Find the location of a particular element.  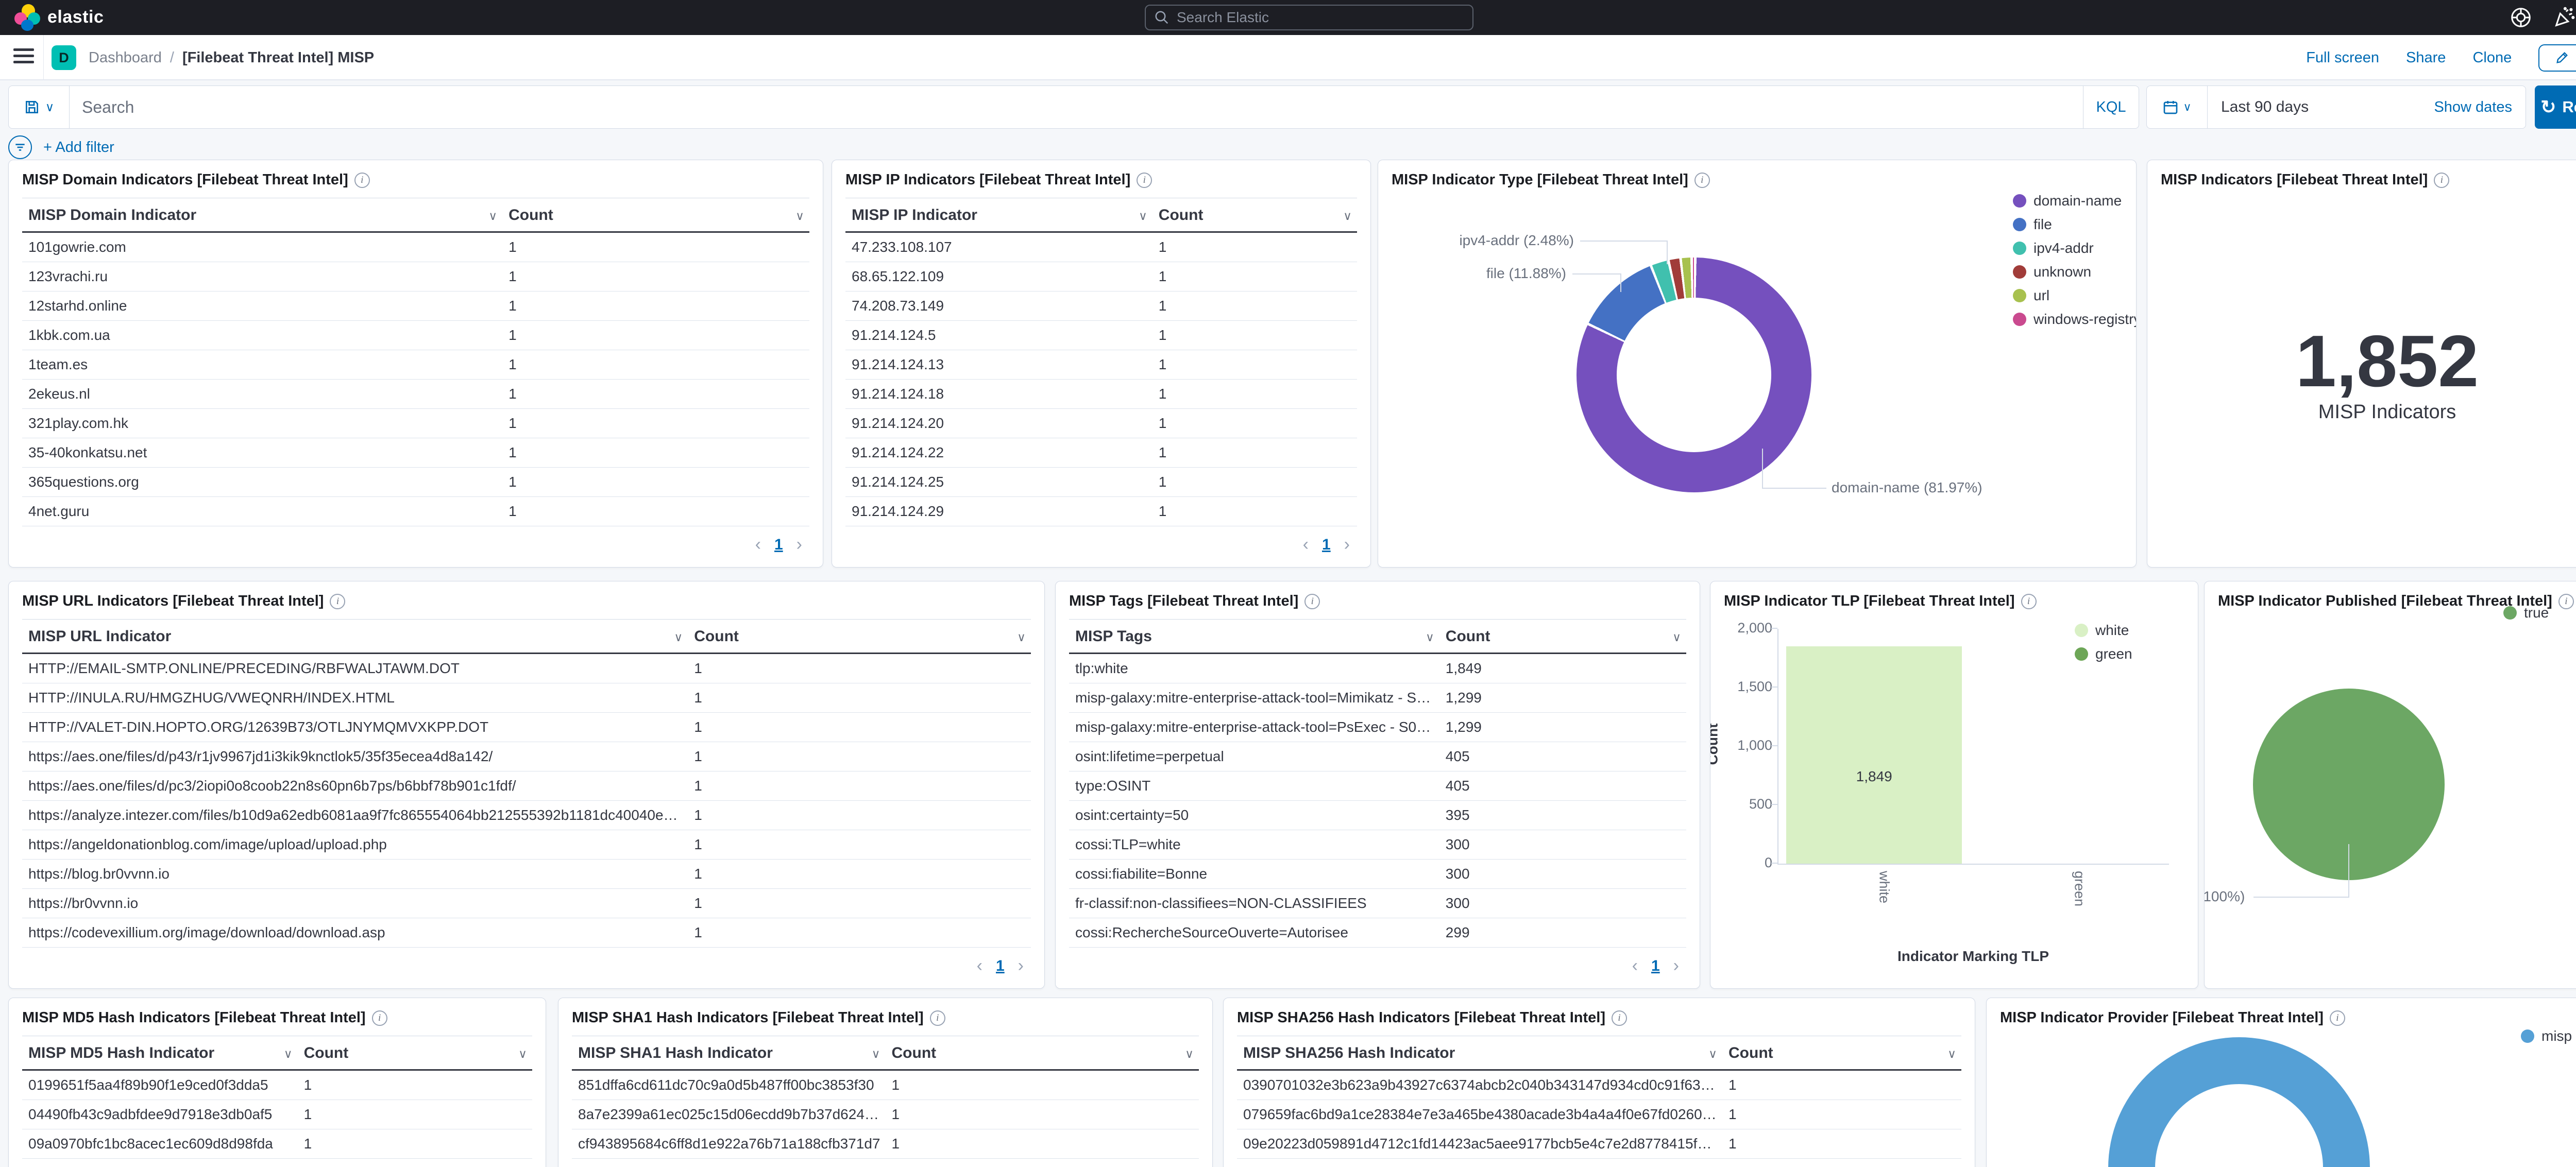

show-dates-button: Show dates is located at coordinates (2473, 107).